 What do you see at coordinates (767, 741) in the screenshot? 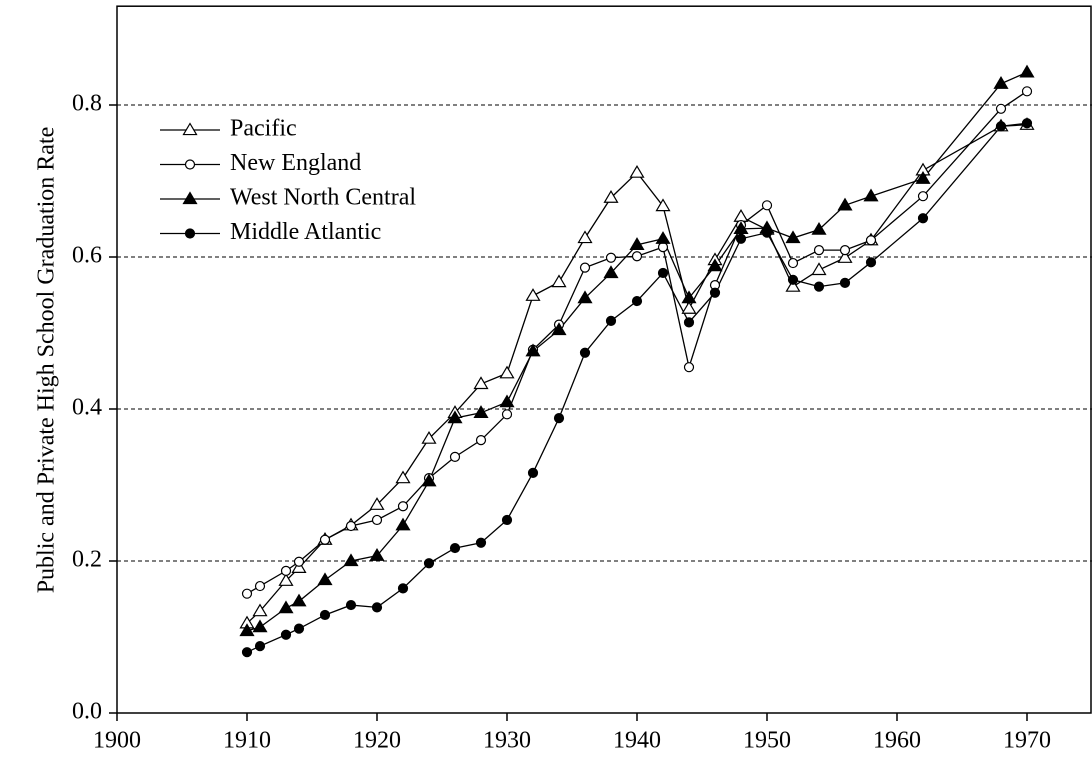
I see `x-tick-label: 1950` at bounding box center [767, 741].